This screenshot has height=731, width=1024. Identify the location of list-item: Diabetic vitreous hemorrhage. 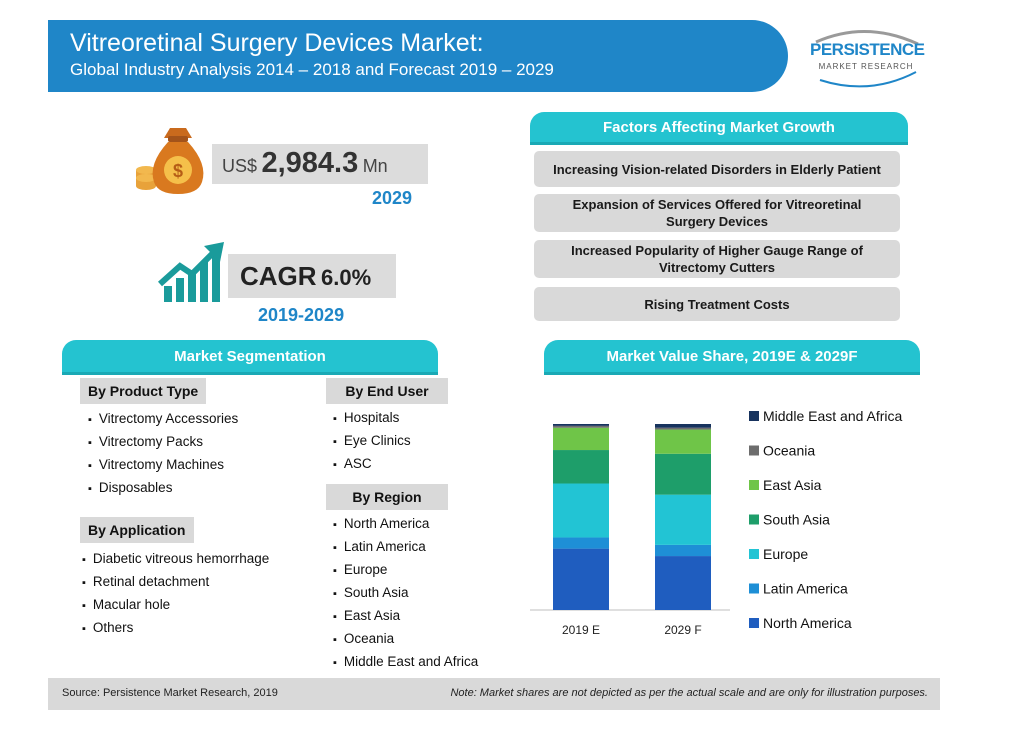
(175, 558).